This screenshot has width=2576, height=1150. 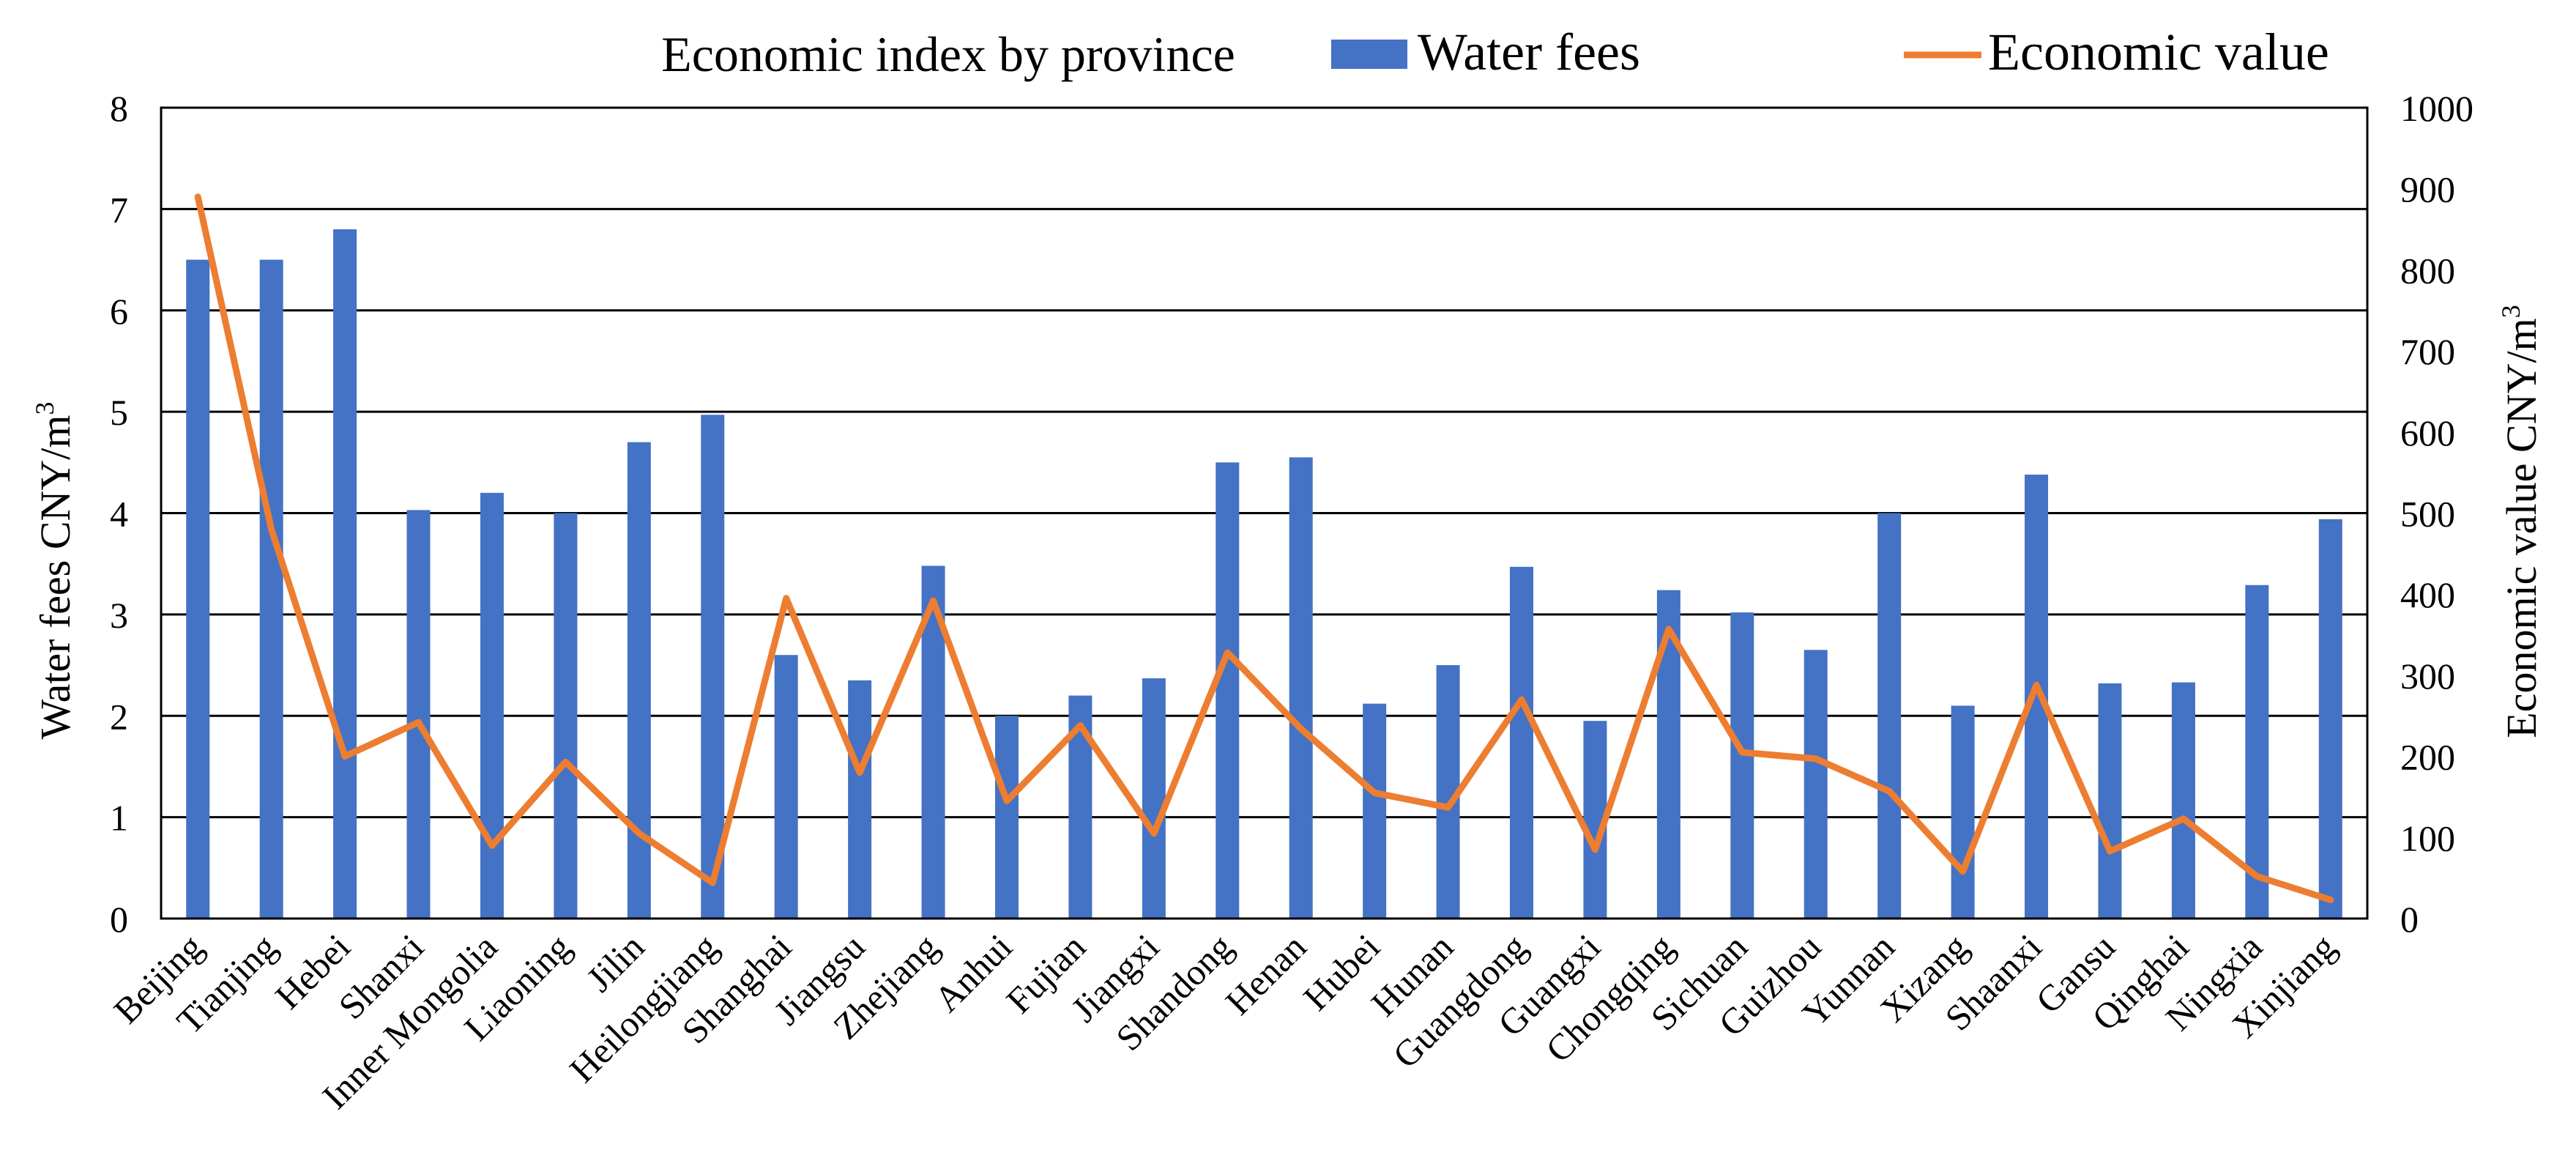 I want to click on x-tick-label: Henan, so click(x=1266, y=974).